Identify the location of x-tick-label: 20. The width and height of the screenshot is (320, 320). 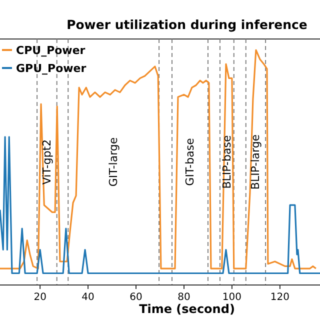
(40, 297).